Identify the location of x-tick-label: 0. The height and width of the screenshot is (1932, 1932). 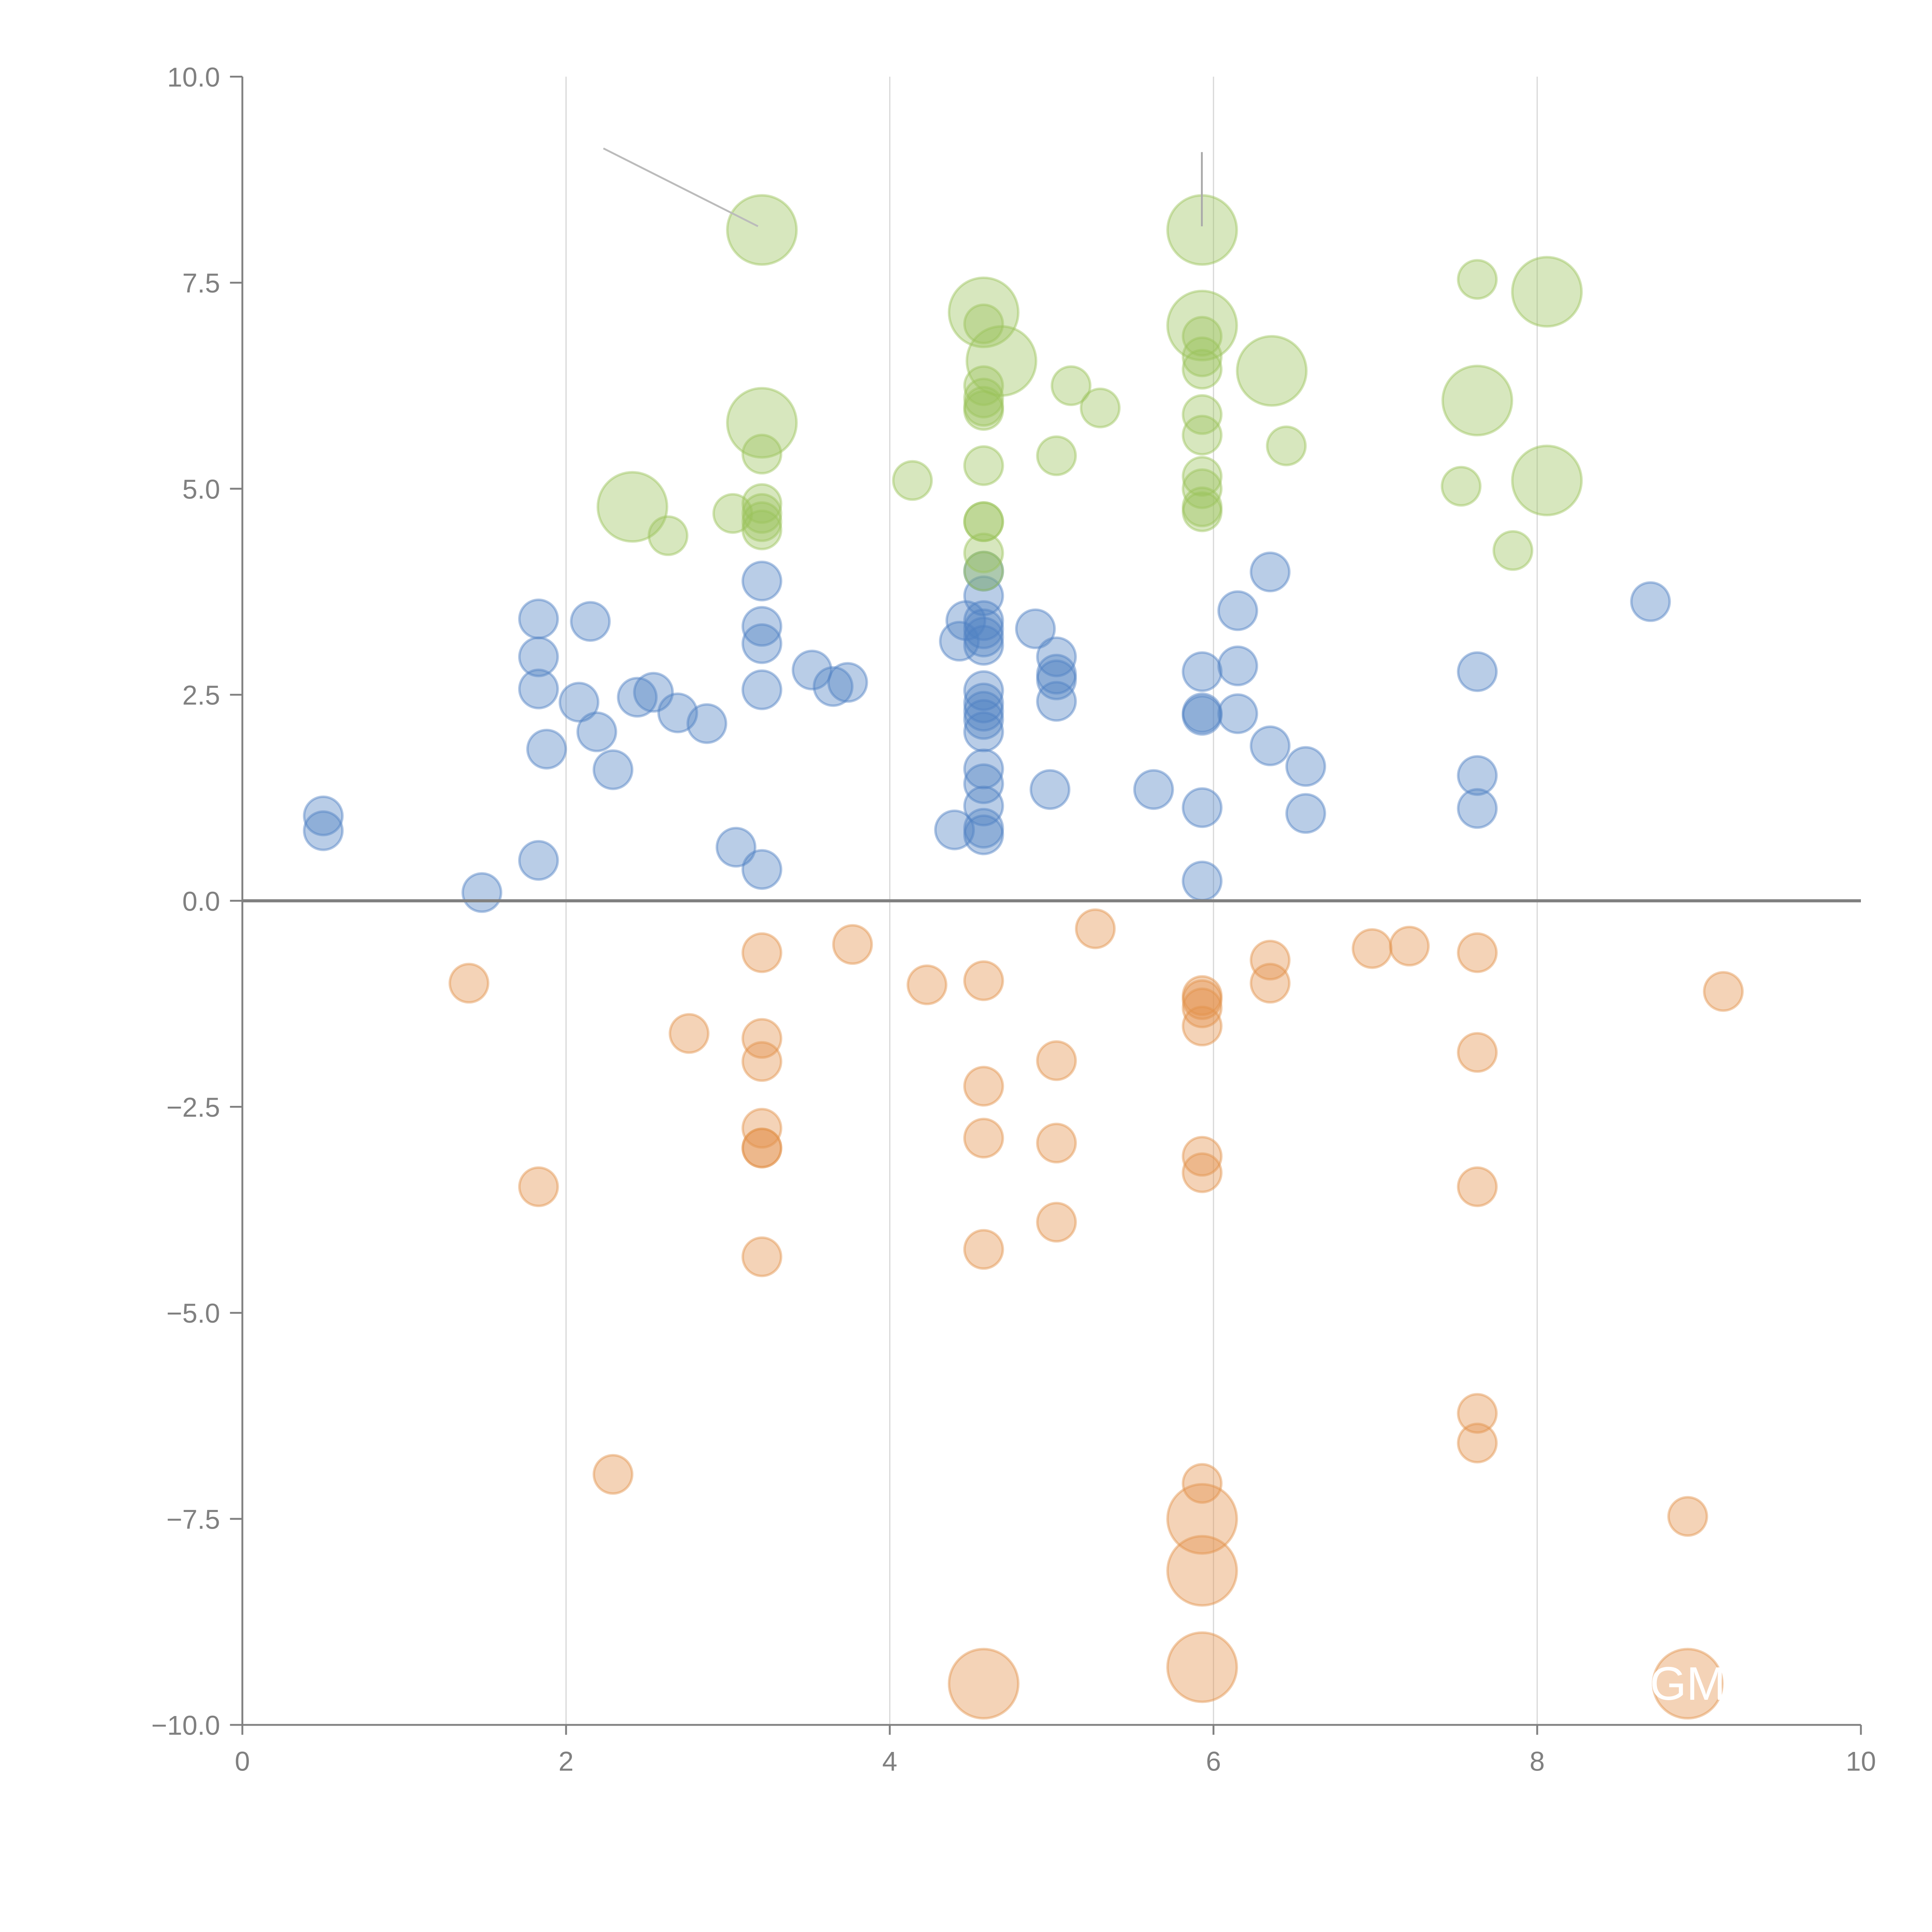
(243, 1761).